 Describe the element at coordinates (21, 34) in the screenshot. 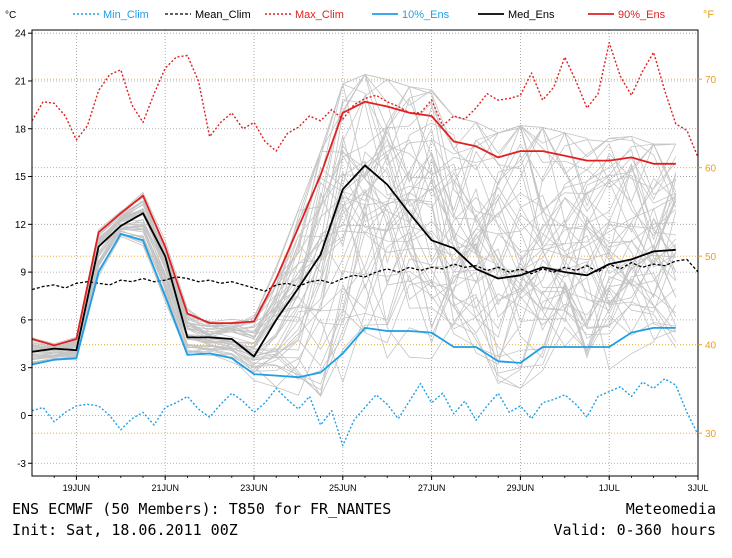

I see `y-tick-label: 24` at that location.